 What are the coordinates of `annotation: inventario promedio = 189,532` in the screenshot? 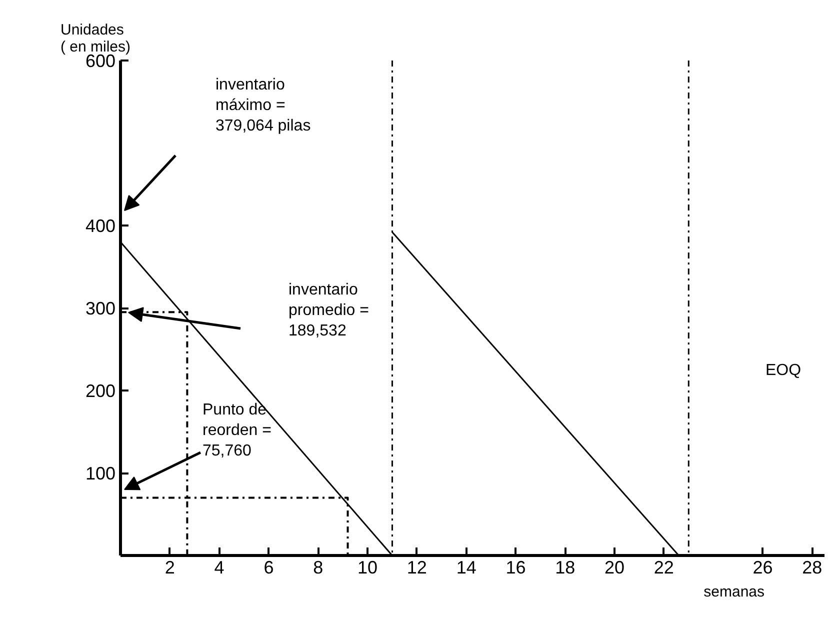 It's located at (328, 311).